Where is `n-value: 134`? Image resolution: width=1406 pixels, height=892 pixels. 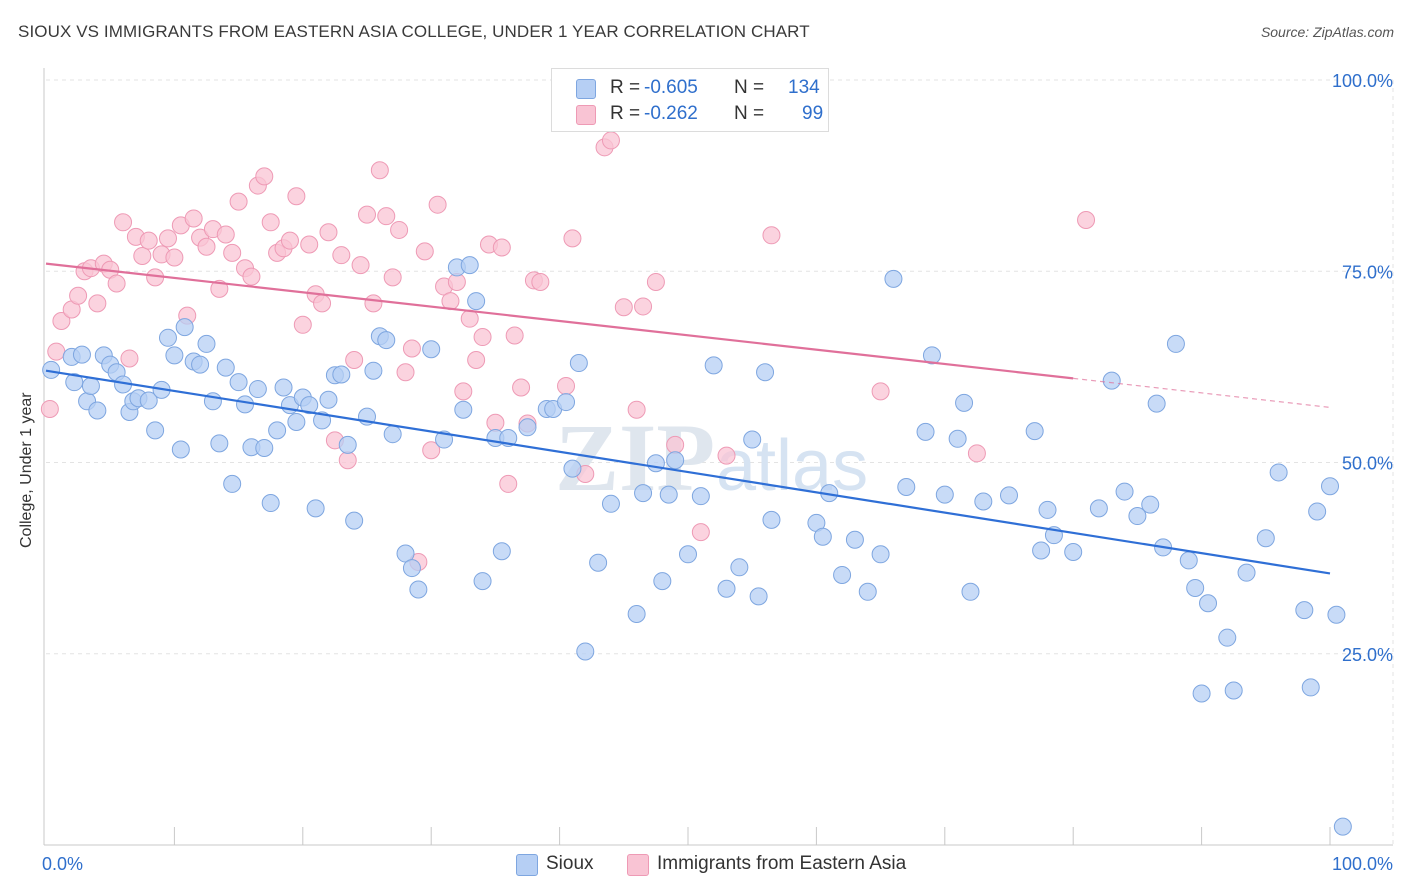
n-value: 134 is located at coordinates (804, 87).